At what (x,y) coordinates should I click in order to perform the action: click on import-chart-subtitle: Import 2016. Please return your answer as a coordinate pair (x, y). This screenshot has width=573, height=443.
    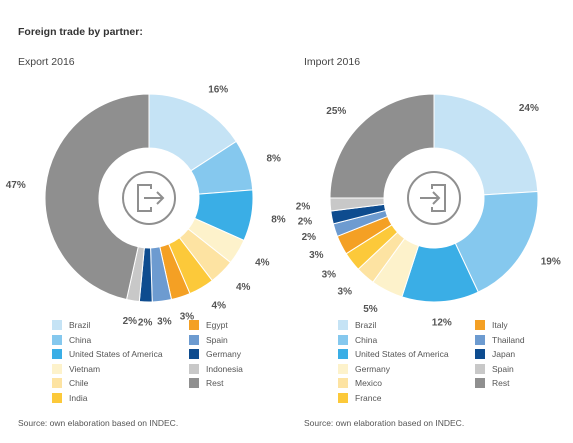
    Looking at the image, I should click on (332, 62).